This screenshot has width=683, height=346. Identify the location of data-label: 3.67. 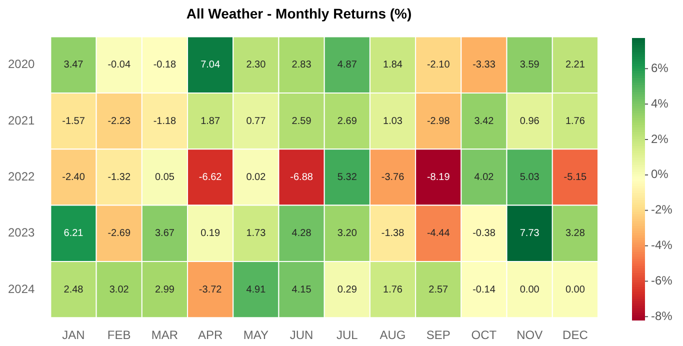
(164, 234).